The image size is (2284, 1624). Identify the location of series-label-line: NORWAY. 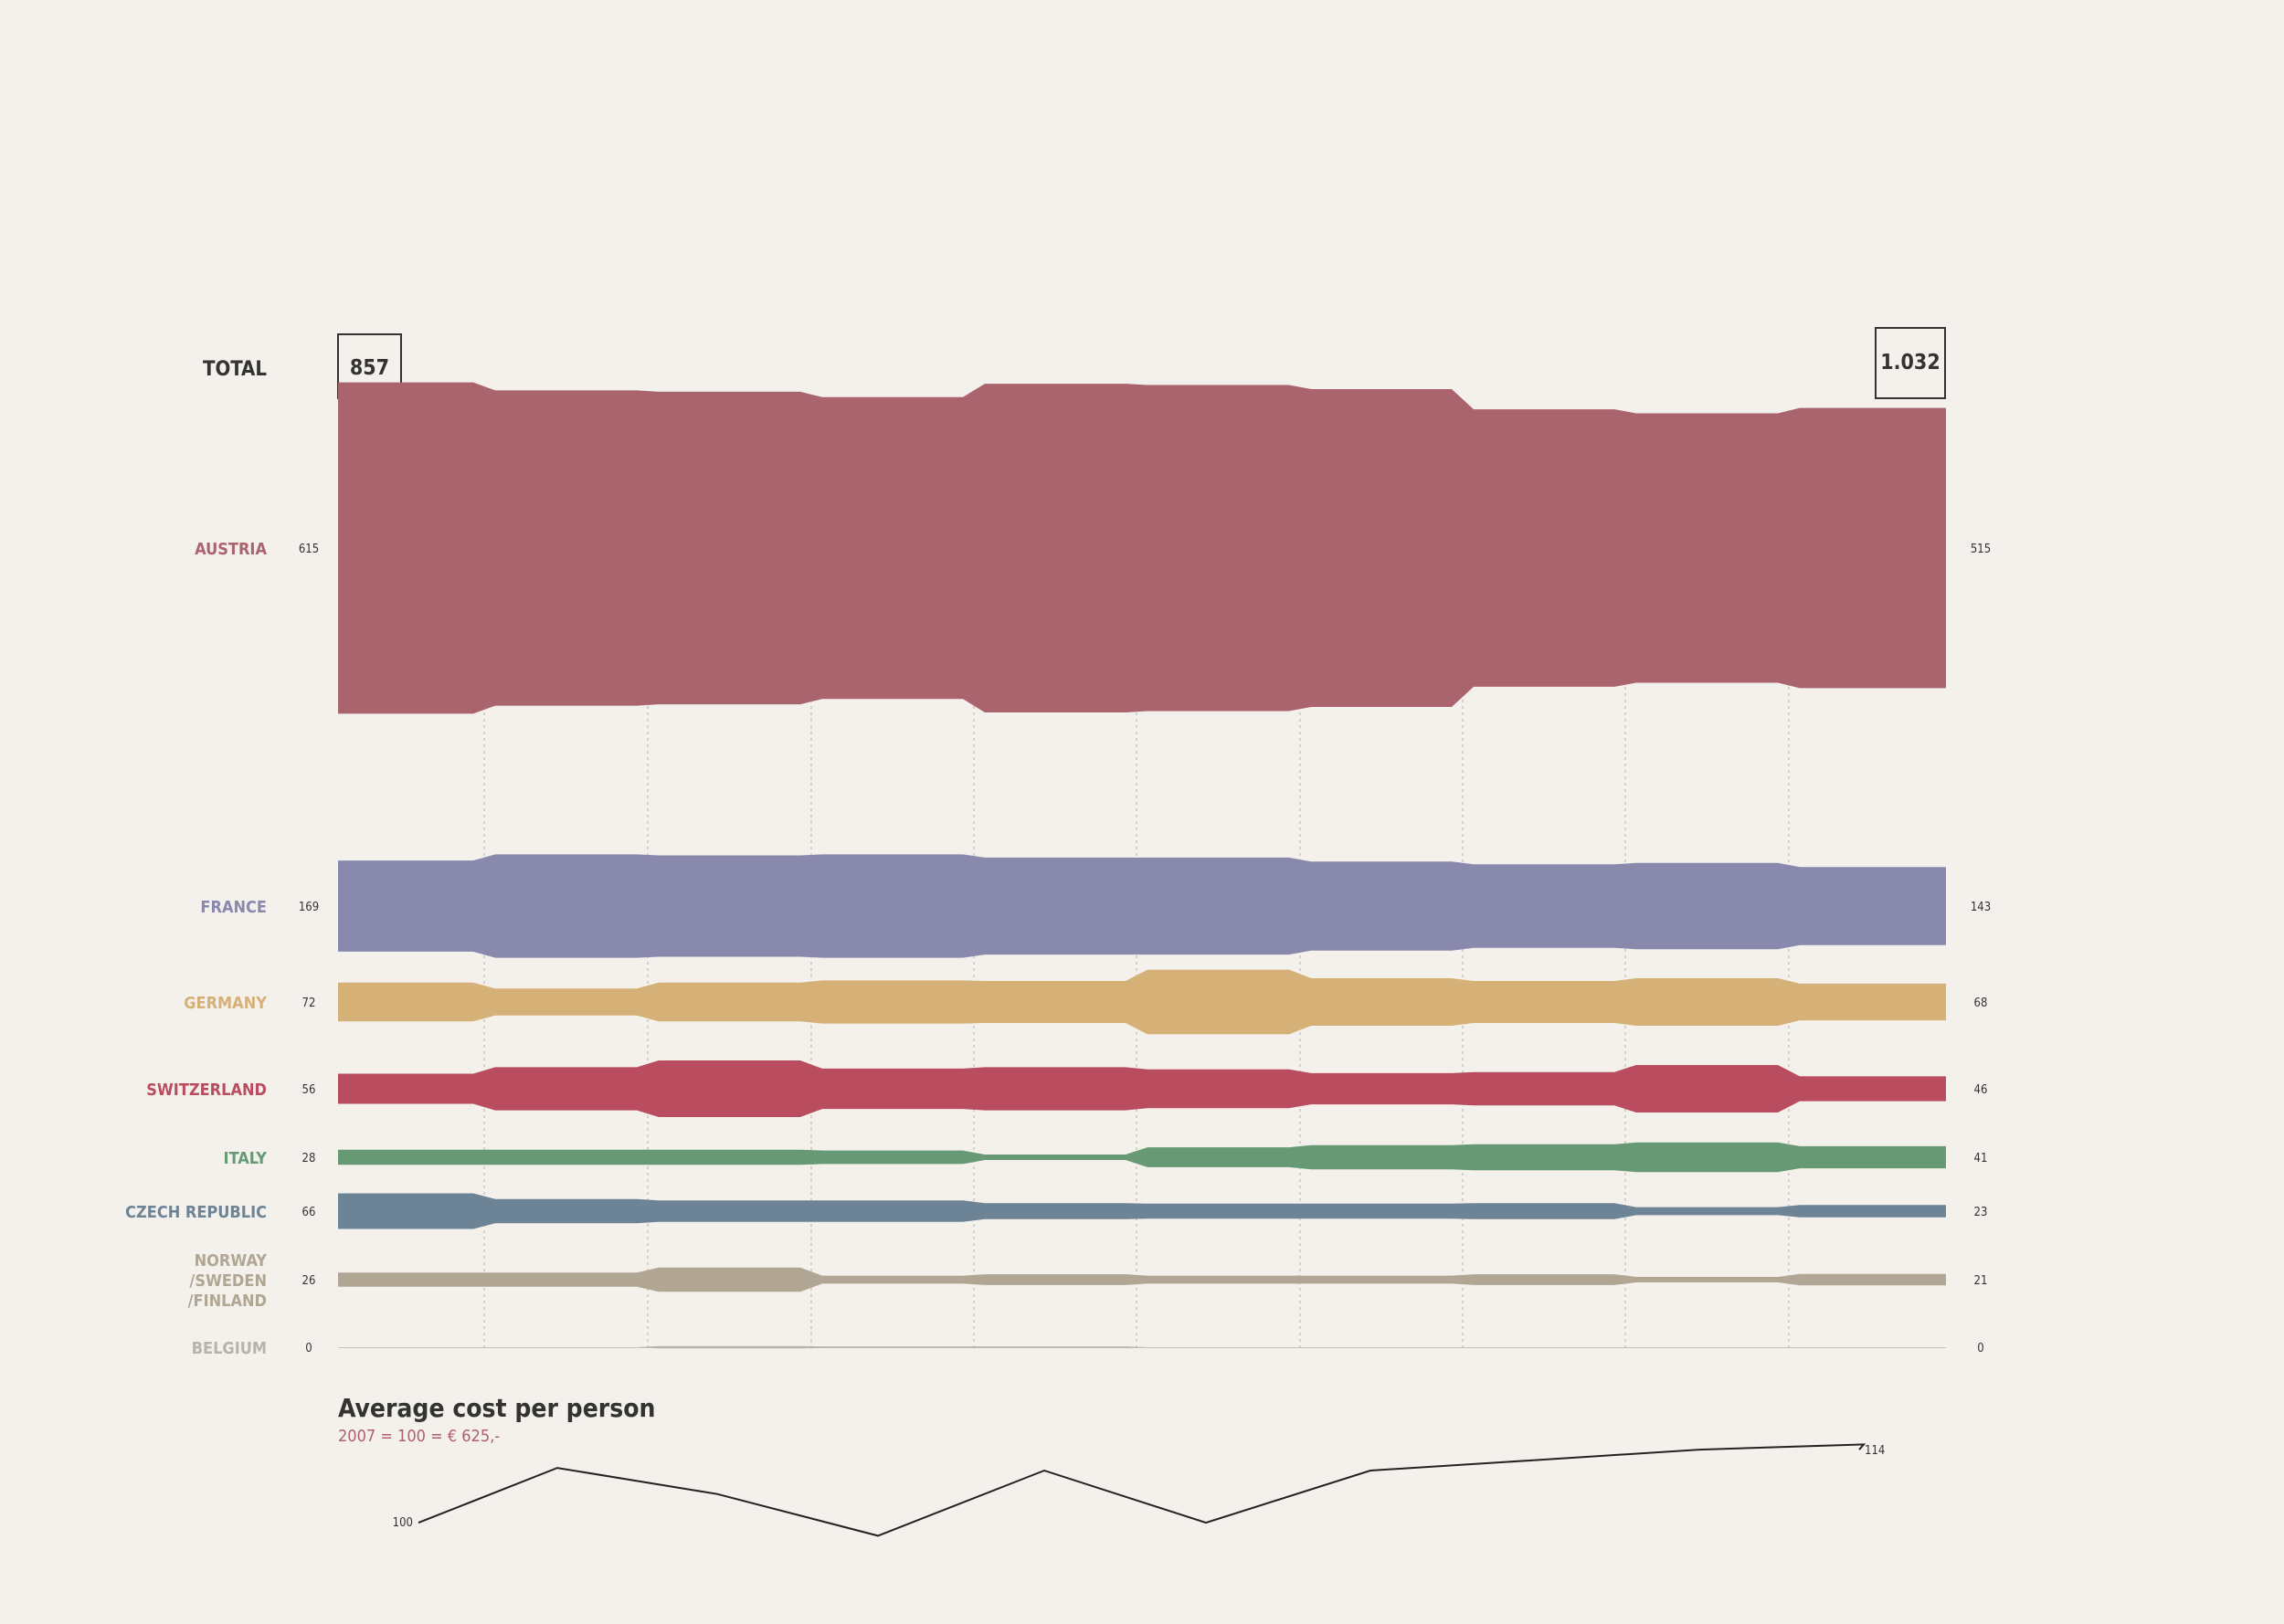
(231, 1261).